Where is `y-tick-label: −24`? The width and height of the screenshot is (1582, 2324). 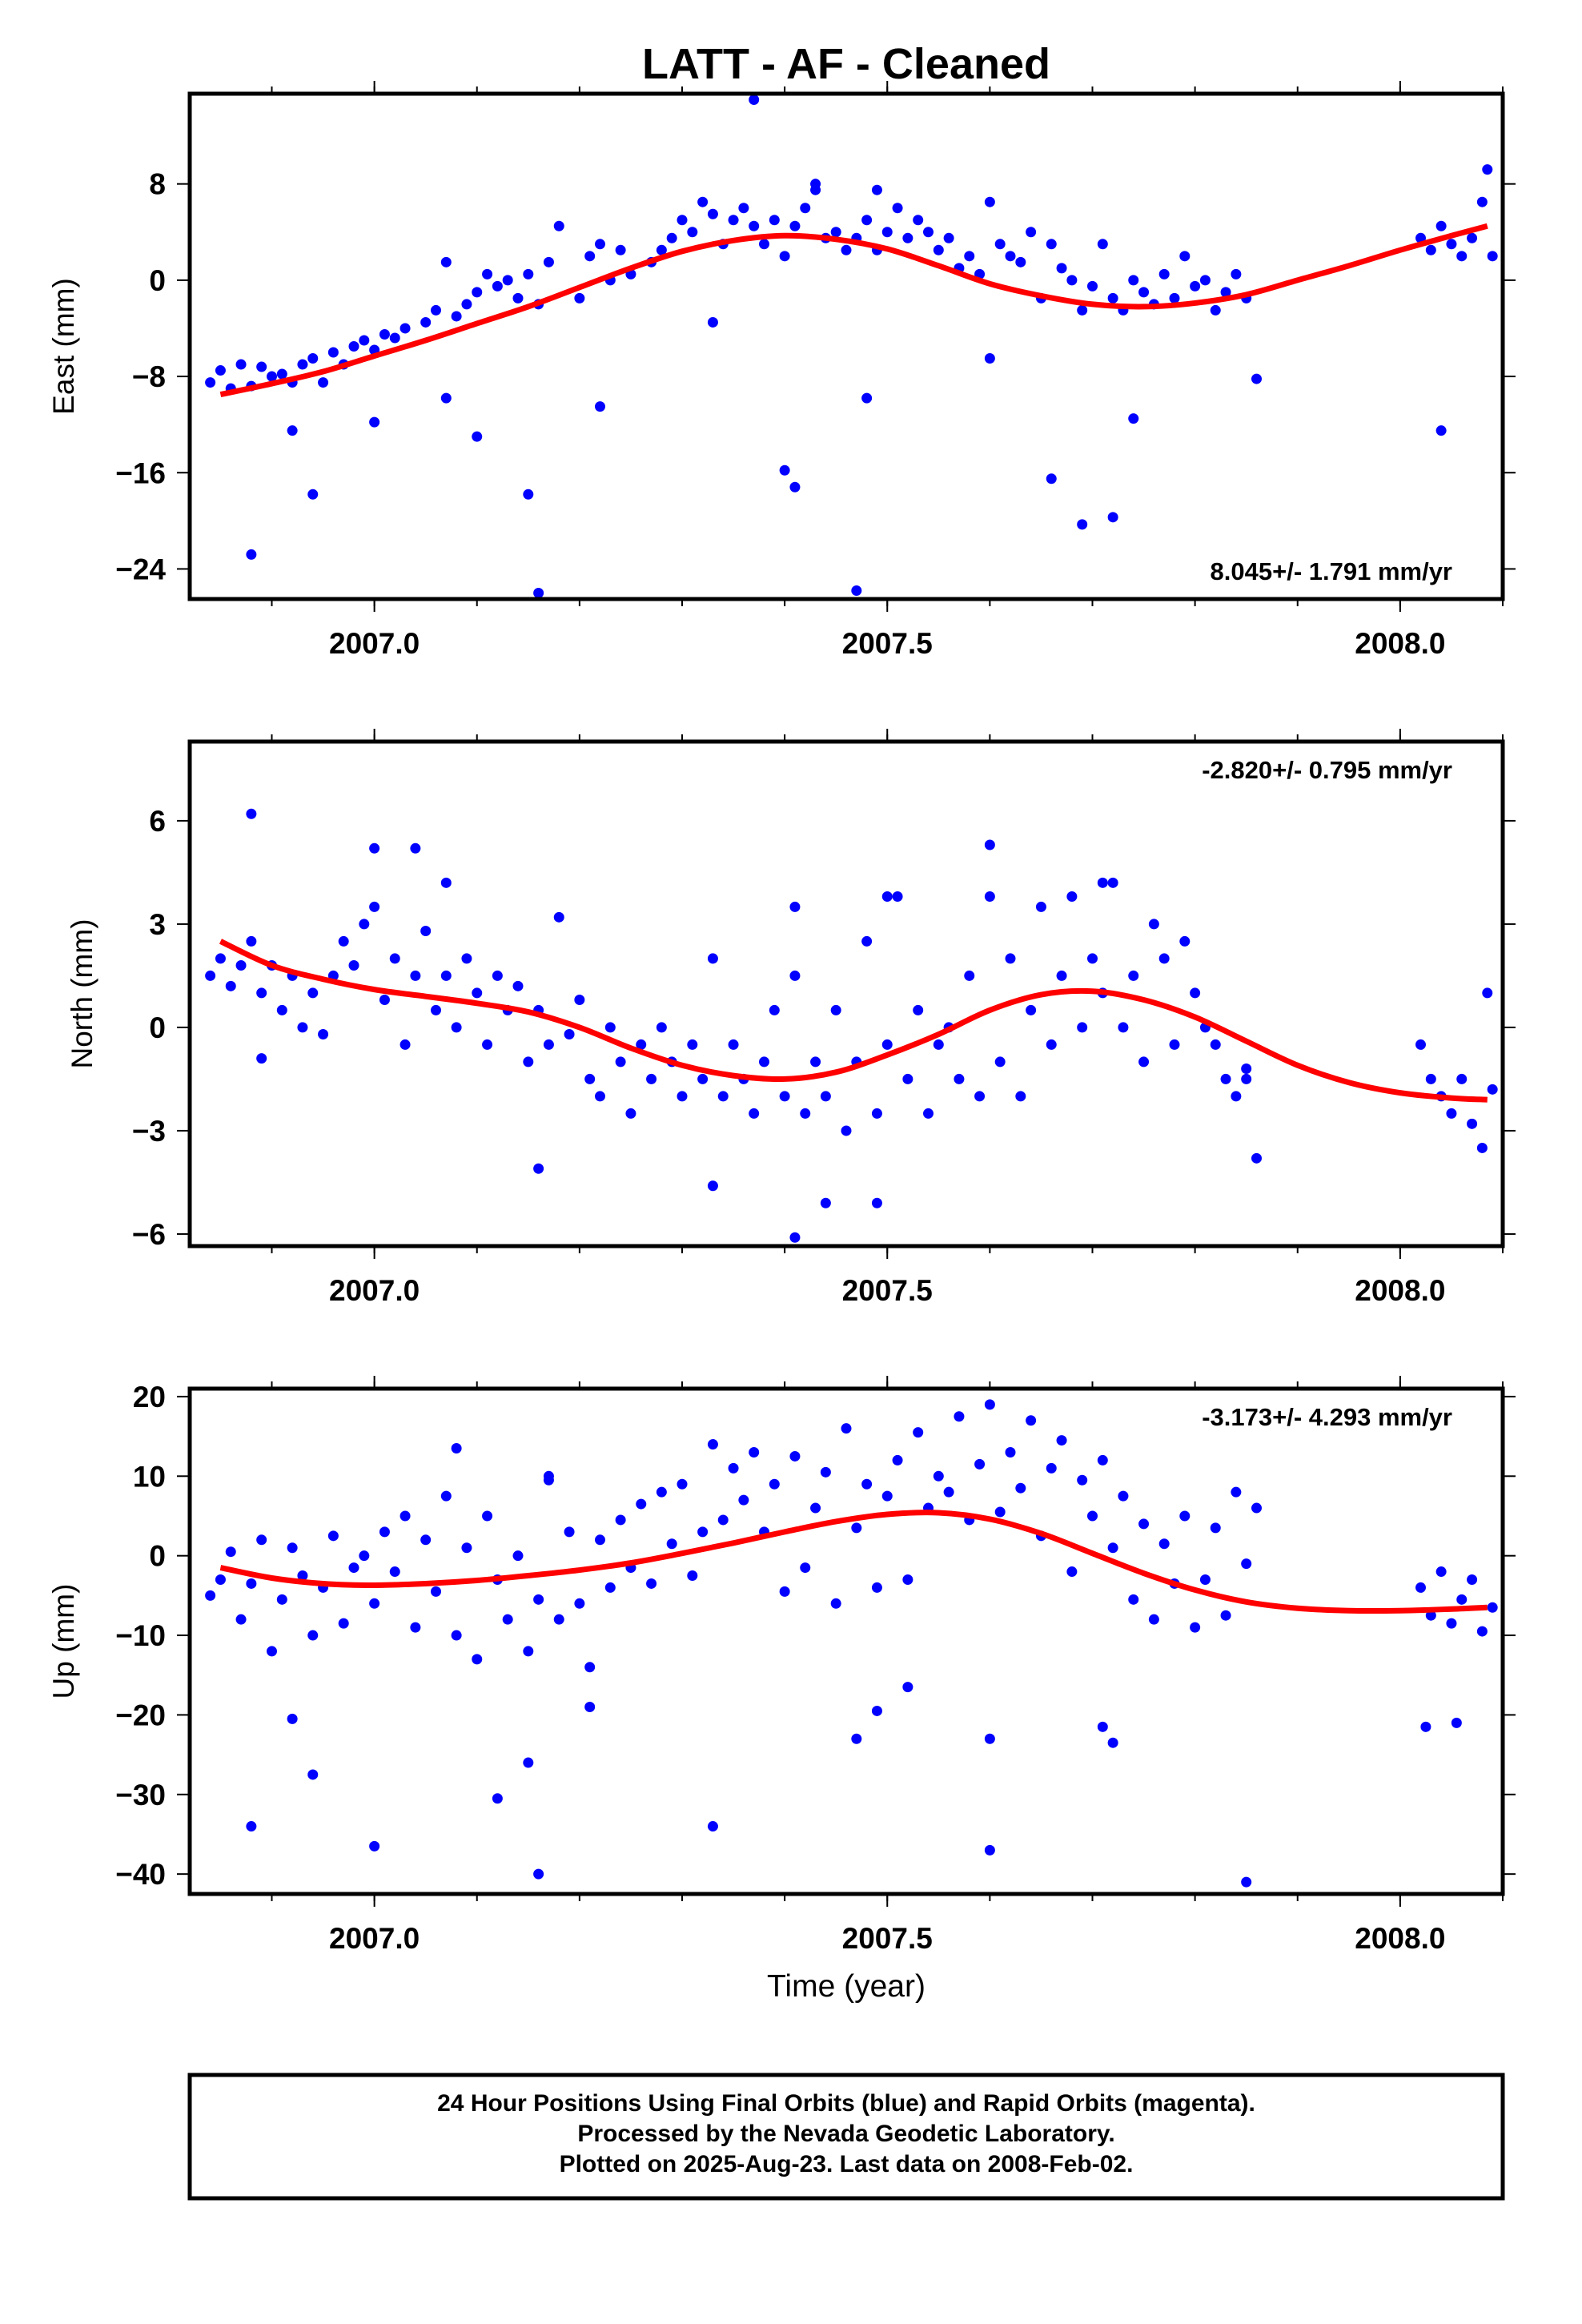 y-tick-label: −24 is located at coordinates (140, 569).